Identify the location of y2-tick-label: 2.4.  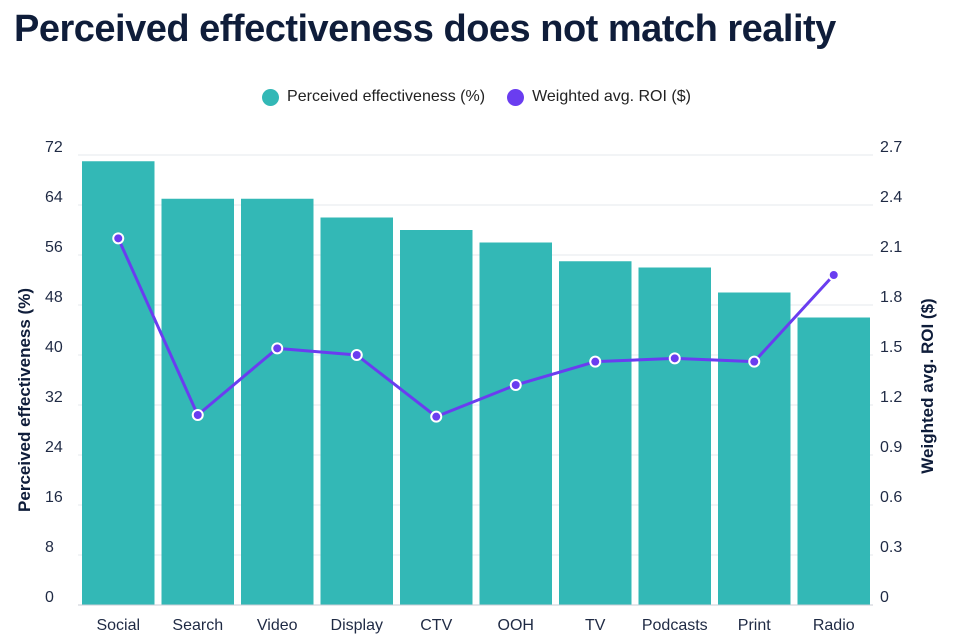
(891, 197).